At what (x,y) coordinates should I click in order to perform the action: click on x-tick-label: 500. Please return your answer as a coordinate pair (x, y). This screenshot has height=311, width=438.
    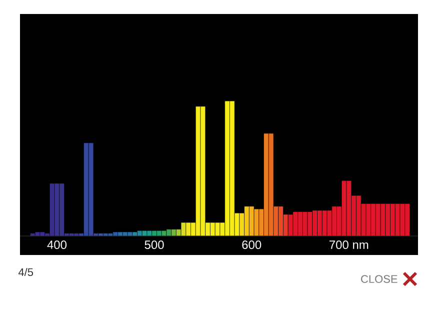
    Looking at the image, I should click on (154, 245).